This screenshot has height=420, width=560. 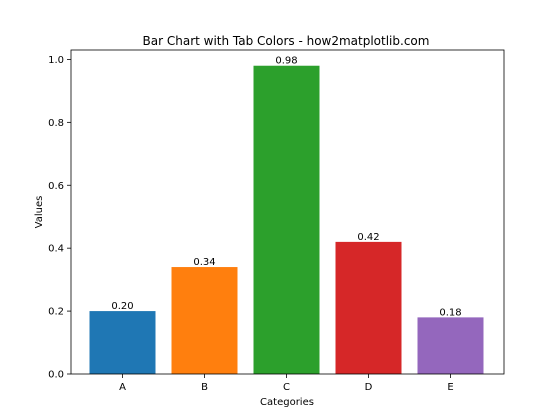 I want to click on x-tick-label-a: A, so click(x=122, y=387).